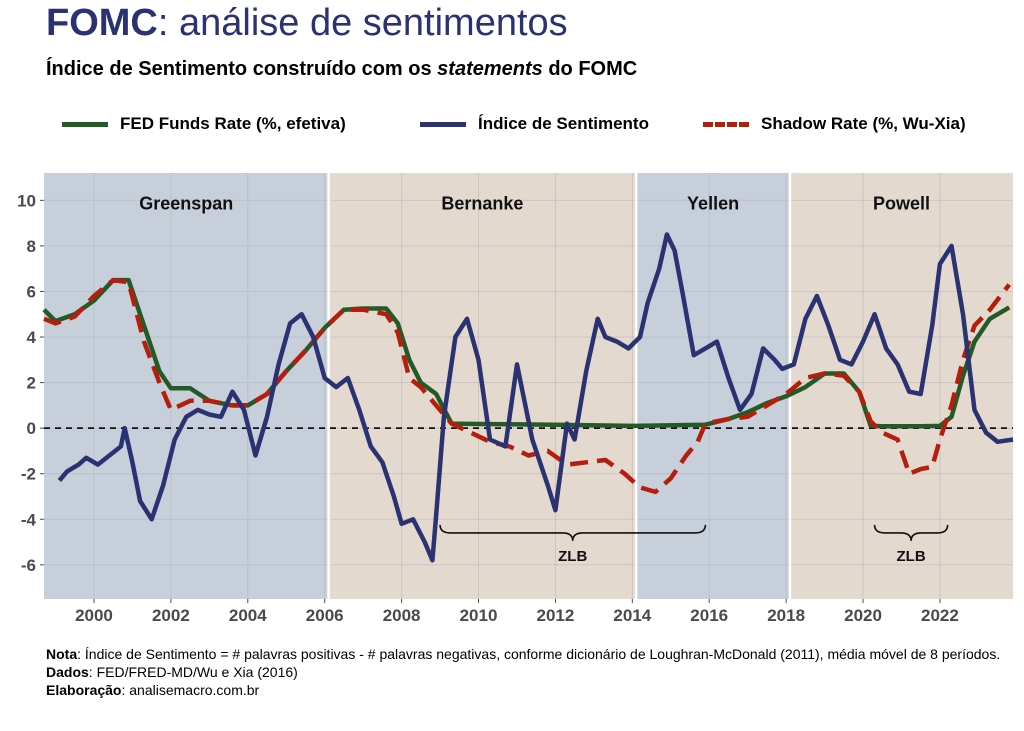  Describe the element at coordinates (62, 654) in the screenshot. I see `note-label: Nota` at that location.